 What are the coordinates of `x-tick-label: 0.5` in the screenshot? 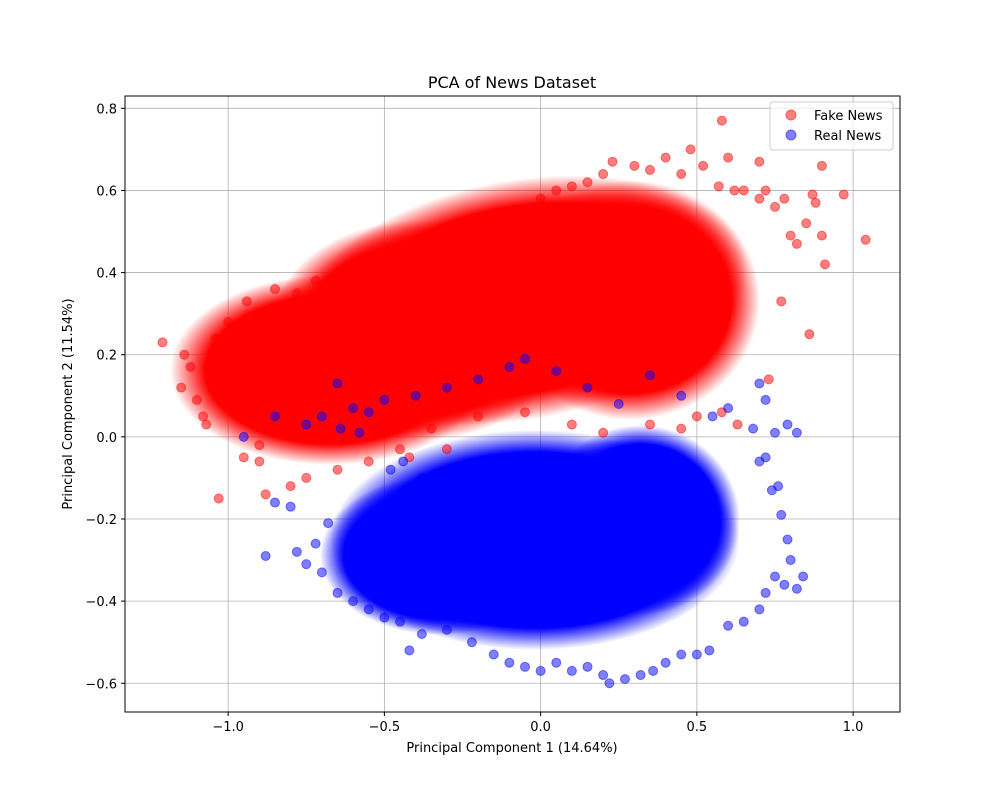 It's located at (697, 727).